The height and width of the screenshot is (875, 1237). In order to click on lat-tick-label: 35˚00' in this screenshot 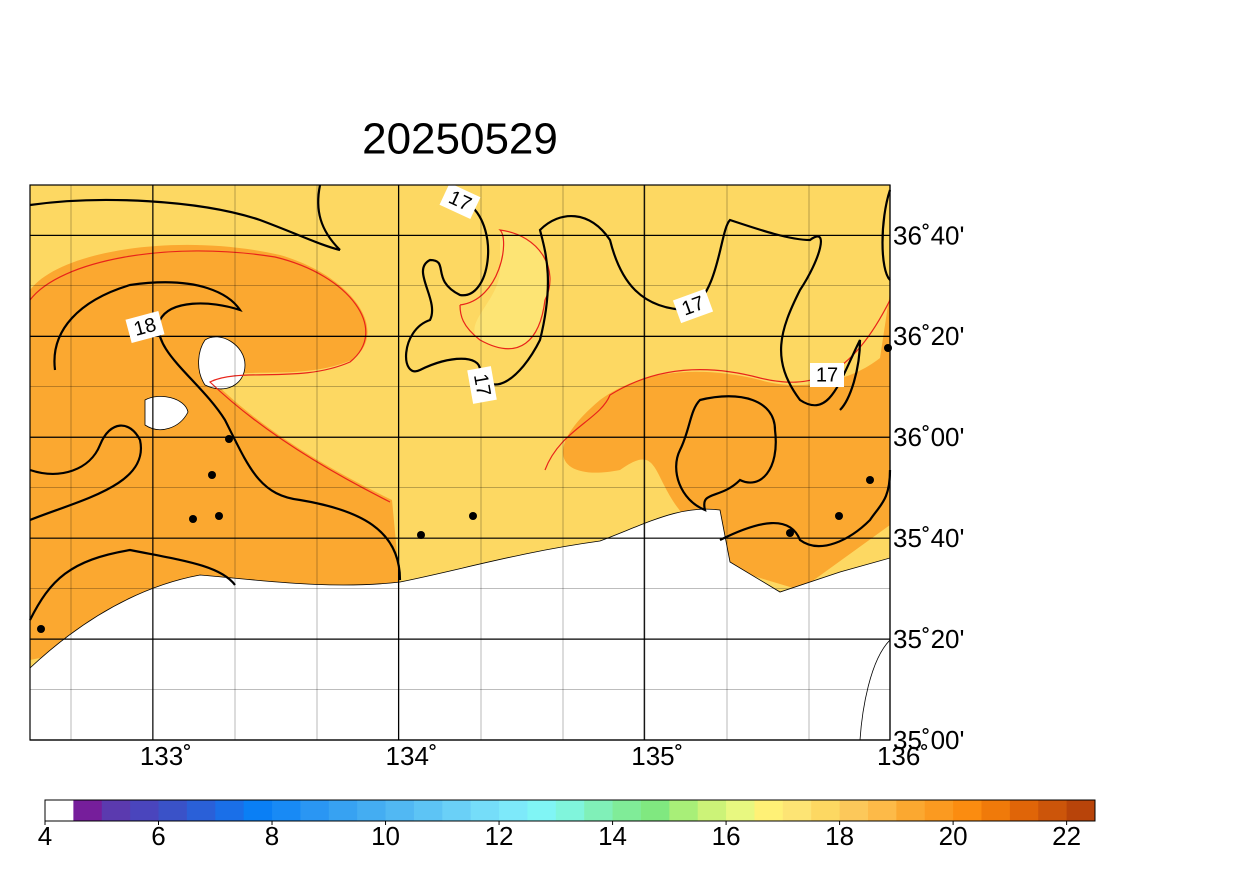, I will do `click(928, 740)`.